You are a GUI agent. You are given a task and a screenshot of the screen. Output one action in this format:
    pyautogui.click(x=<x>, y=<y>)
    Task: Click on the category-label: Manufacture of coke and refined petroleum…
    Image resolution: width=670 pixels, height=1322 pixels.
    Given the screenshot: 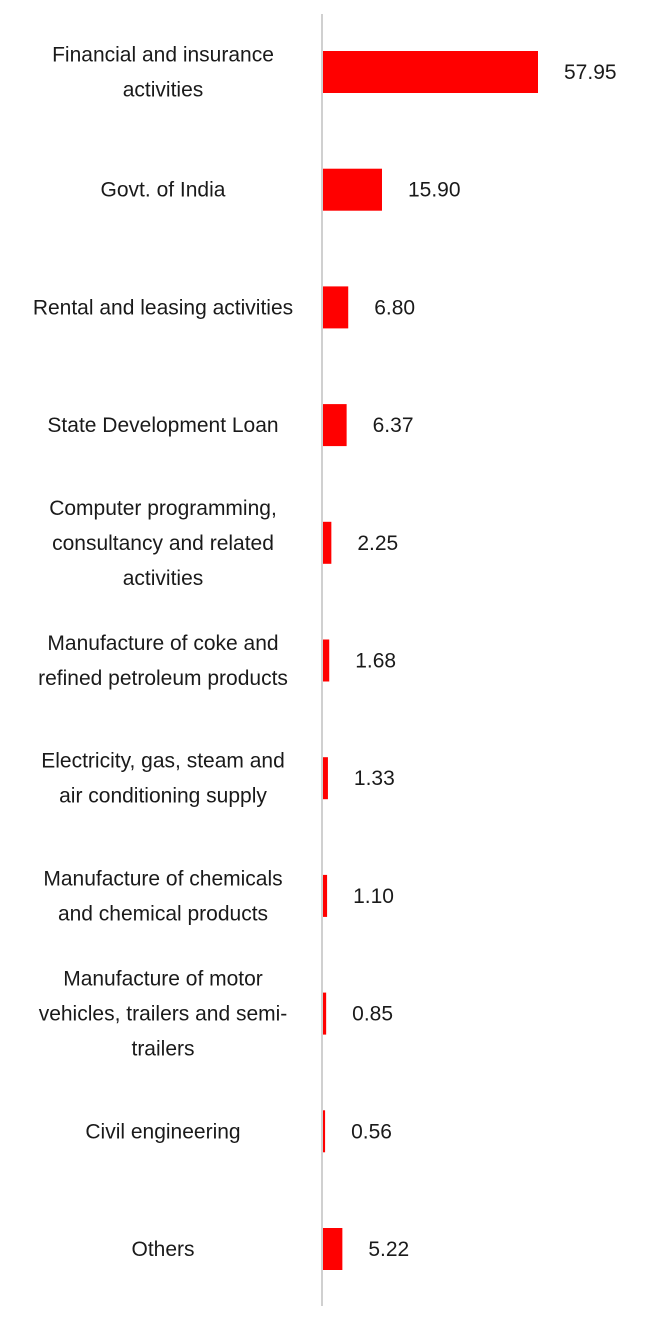 What is the action you would take?
    pyautogui.click(x=163, y=661)
    